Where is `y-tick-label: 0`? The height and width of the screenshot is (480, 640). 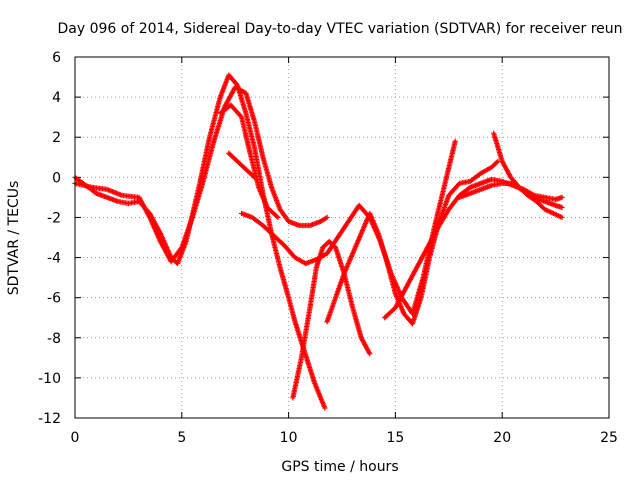
y-tick-label: 0 is located at coordinates (56, 178).